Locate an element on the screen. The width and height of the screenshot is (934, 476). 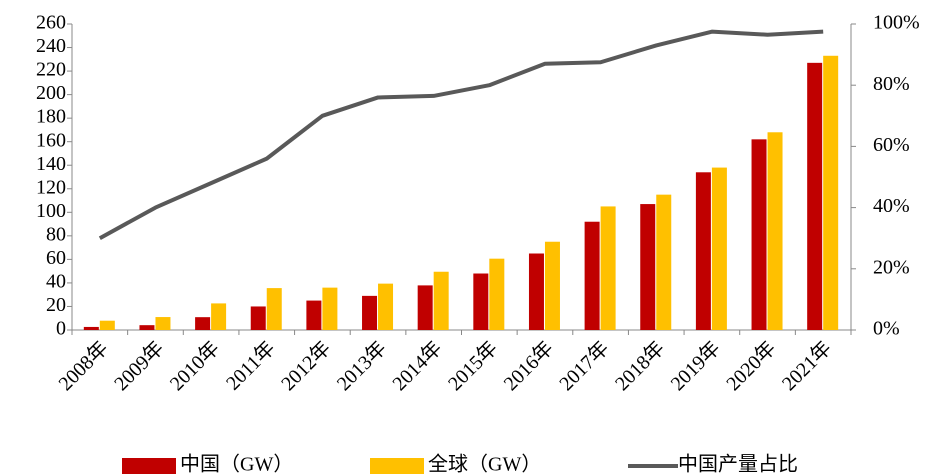
x-tick-label: 2010年 is located at coordinates (194, 366).